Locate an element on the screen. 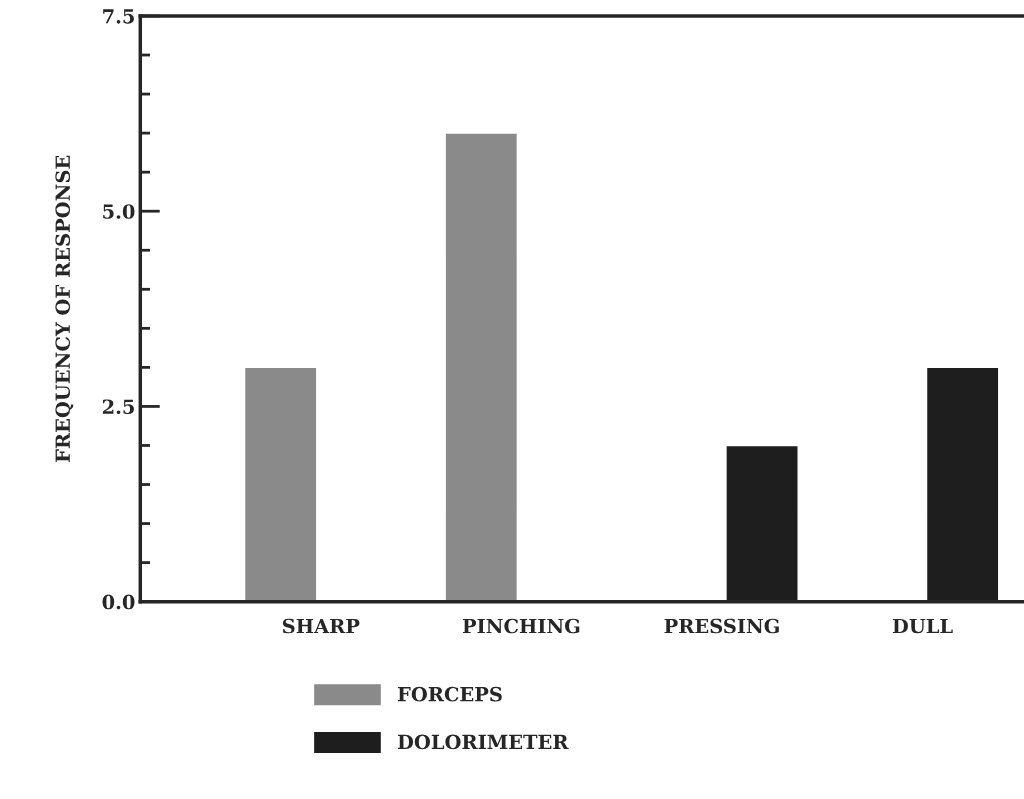 The width and height of the screenshot is (1024, 799). x-tick-label: SHARP is located at coordinates (321, 626).